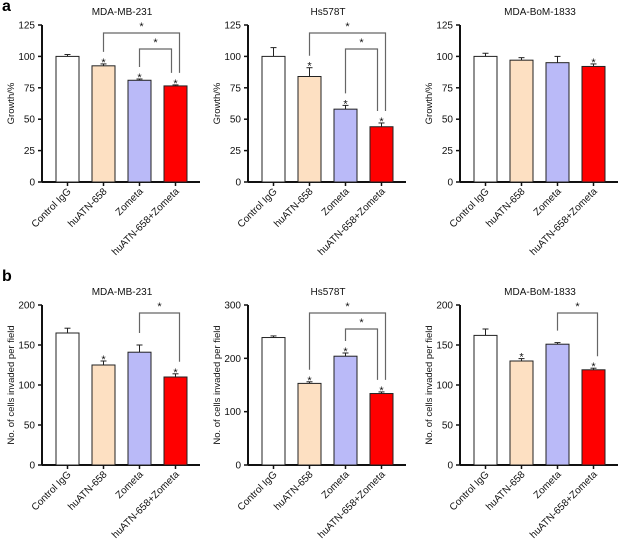  Describe the element at coordinates (444, 346) in the screenshot. I see `y-tick-label: 150` at that location.